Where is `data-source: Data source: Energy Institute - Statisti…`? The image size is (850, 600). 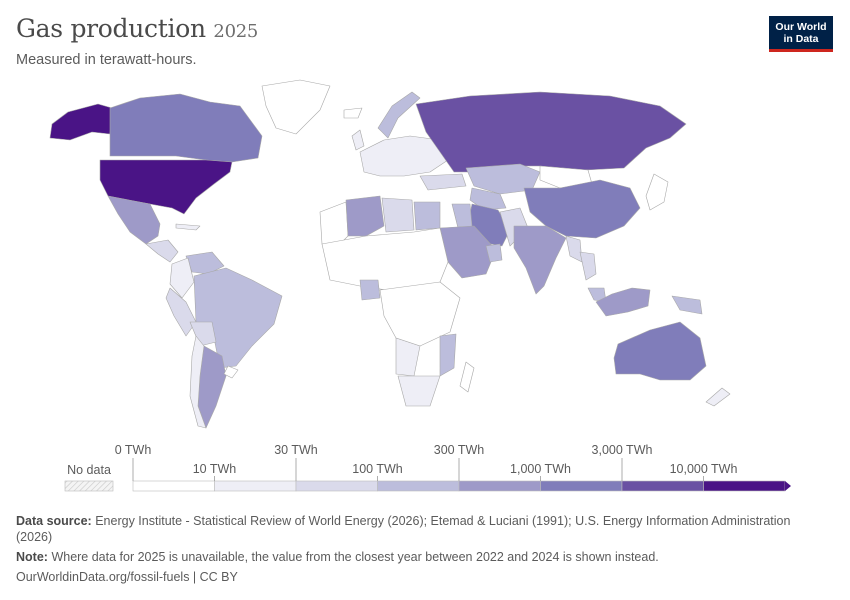 data-source: Data source: Energy Institute - Statisti… is located at coordinates (403, 529).